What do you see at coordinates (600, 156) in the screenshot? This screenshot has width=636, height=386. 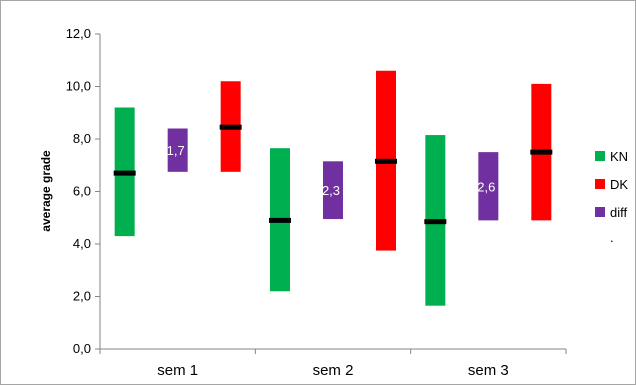 I see `legend-swatch-kn` at bounding box center [600, 156].